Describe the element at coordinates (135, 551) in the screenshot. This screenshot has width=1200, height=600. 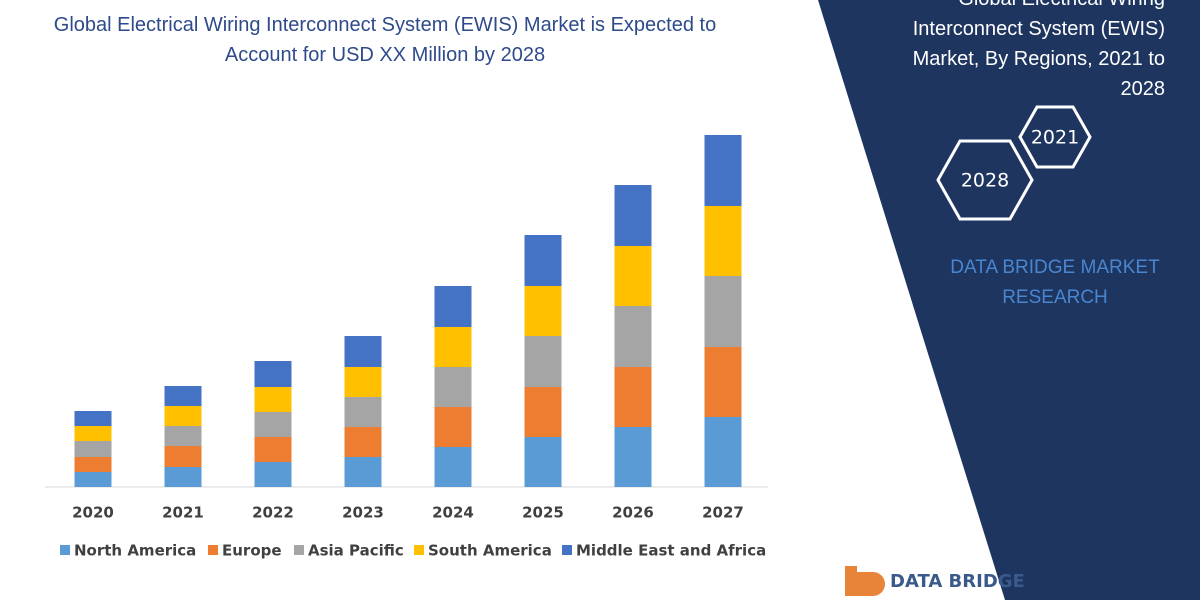
I see `legend-label: North America` at that location.